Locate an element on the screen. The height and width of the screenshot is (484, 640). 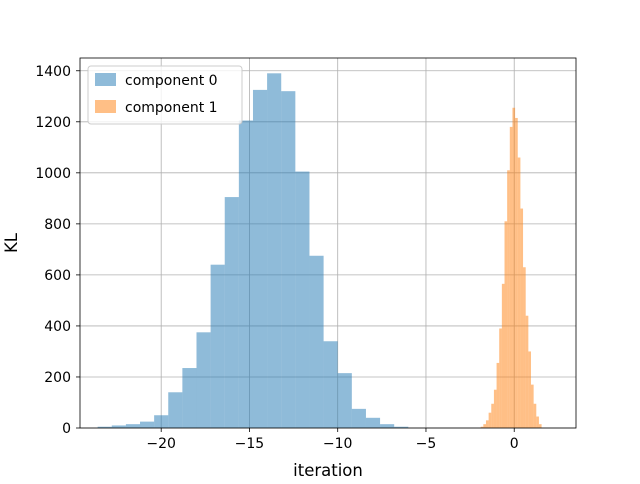
y-tick-label: 200 is located at coordinates (57, 378).